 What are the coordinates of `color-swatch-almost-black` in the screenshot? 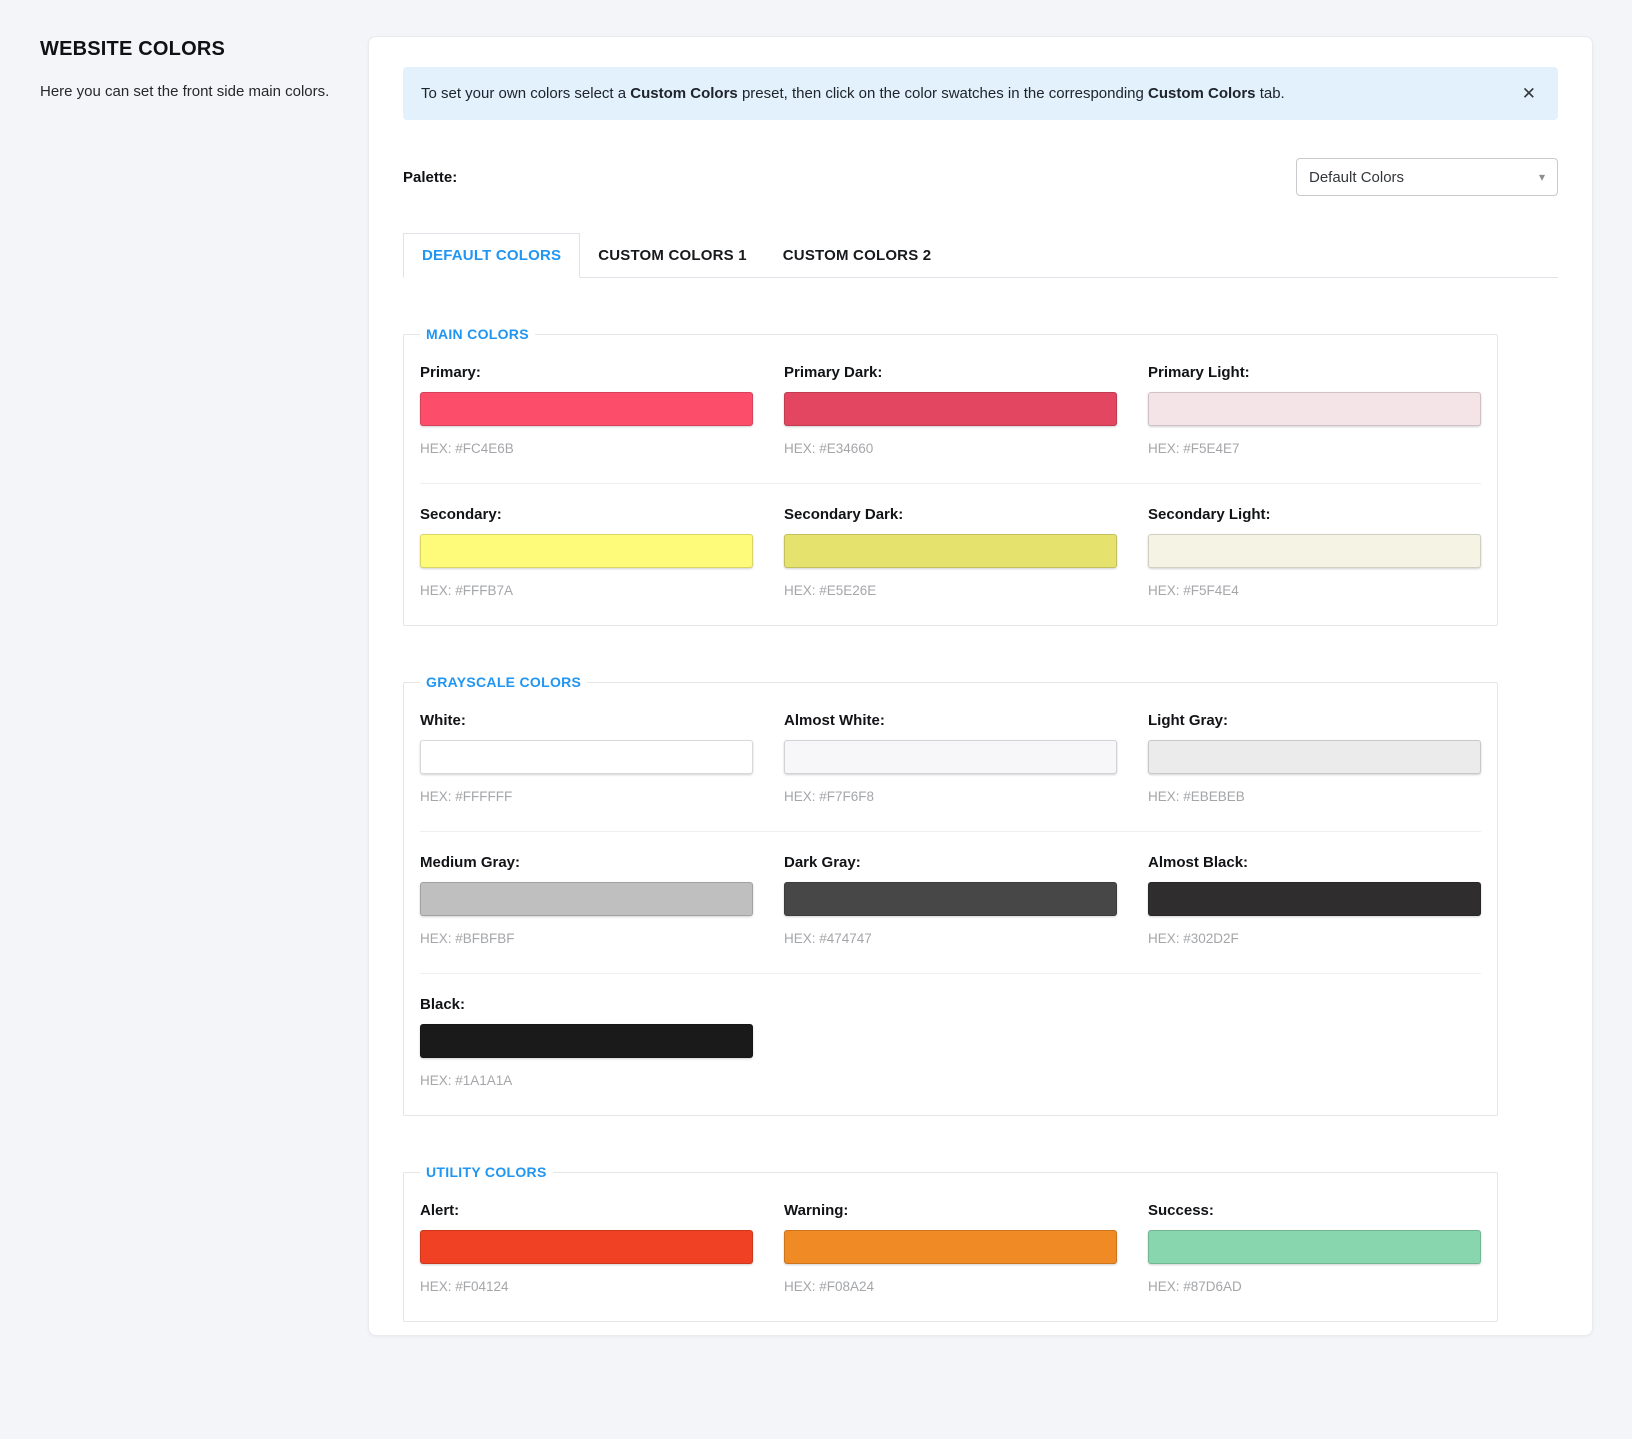 It's located at (1314, 899).